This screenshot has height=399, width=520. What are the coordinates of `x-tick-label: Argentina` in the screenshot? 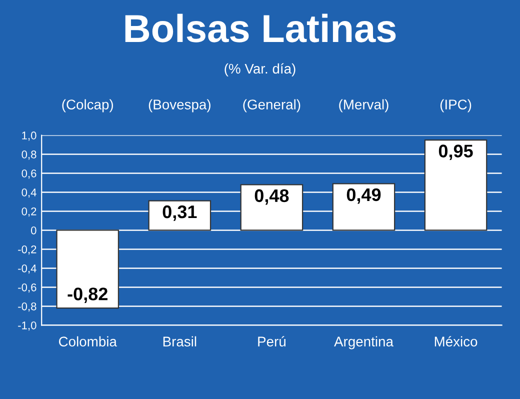 It's located at (364, 343).